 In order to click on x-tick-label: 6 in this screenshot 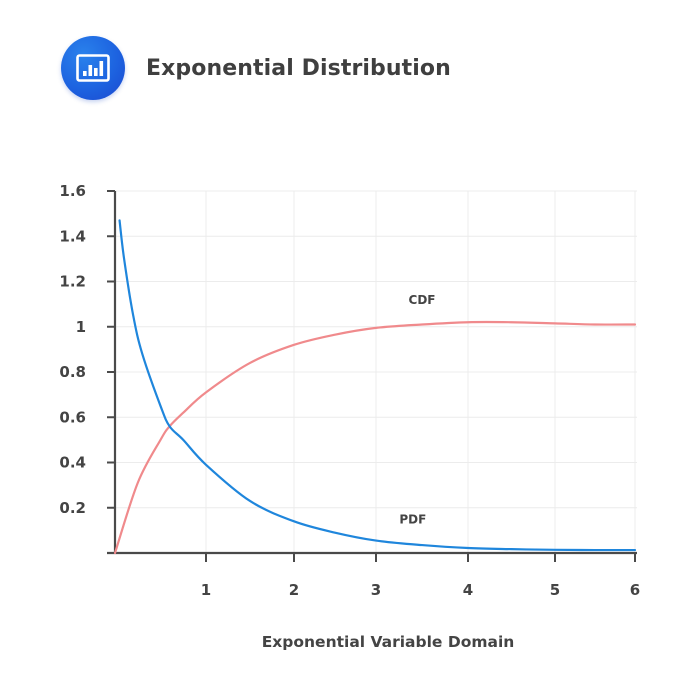, I will do `click(635, 590)`.